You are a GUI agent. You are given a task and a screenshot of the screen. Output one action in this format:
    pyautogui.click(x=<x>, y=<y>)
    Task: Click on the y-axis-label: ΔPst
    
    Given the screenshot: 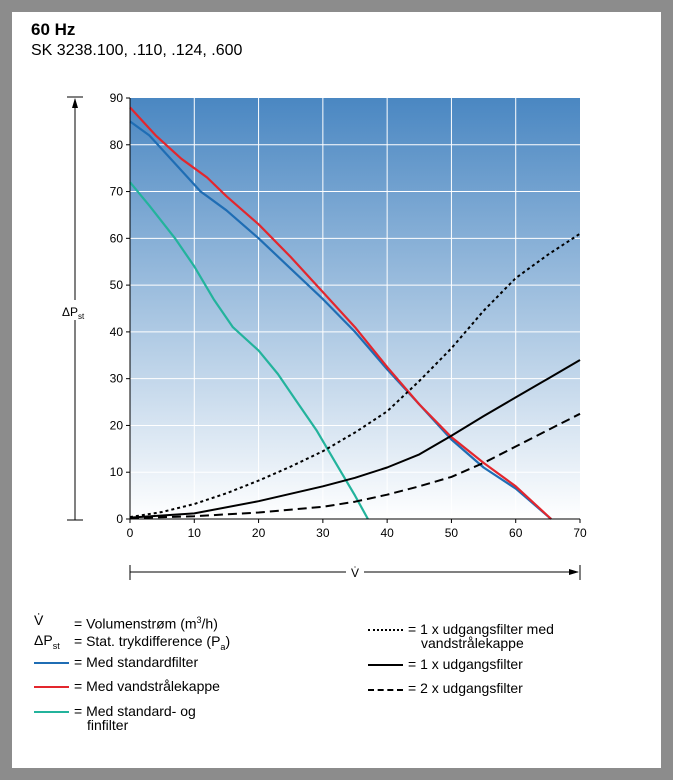 What is the action you would take?
    pyautogui.click(x=73, y=313)
    